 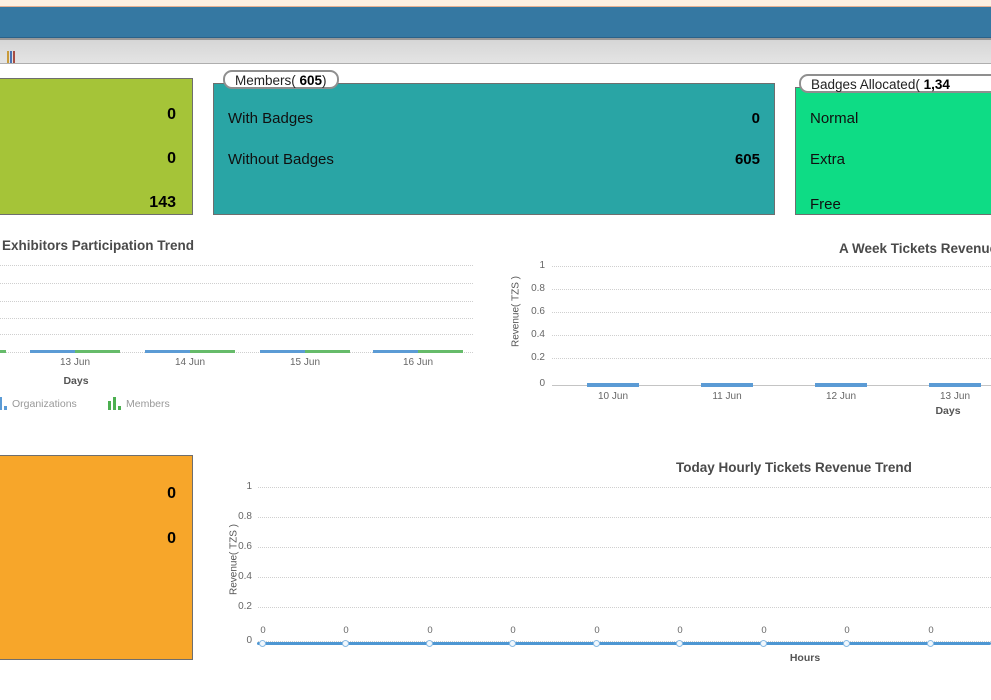 What do you see at coordinates (624, 643) in the screenshot?
I see `revenue-line` at bounding box center [624, 643].